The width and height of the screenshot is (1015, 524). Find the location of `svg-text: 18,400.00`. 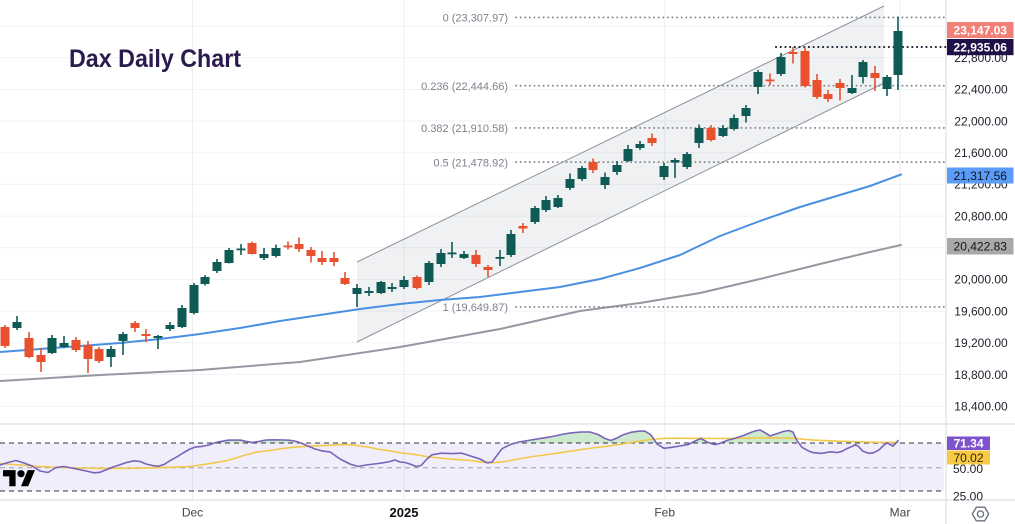

svg-text: 18,400.00 is located at coordinates (981, 407).